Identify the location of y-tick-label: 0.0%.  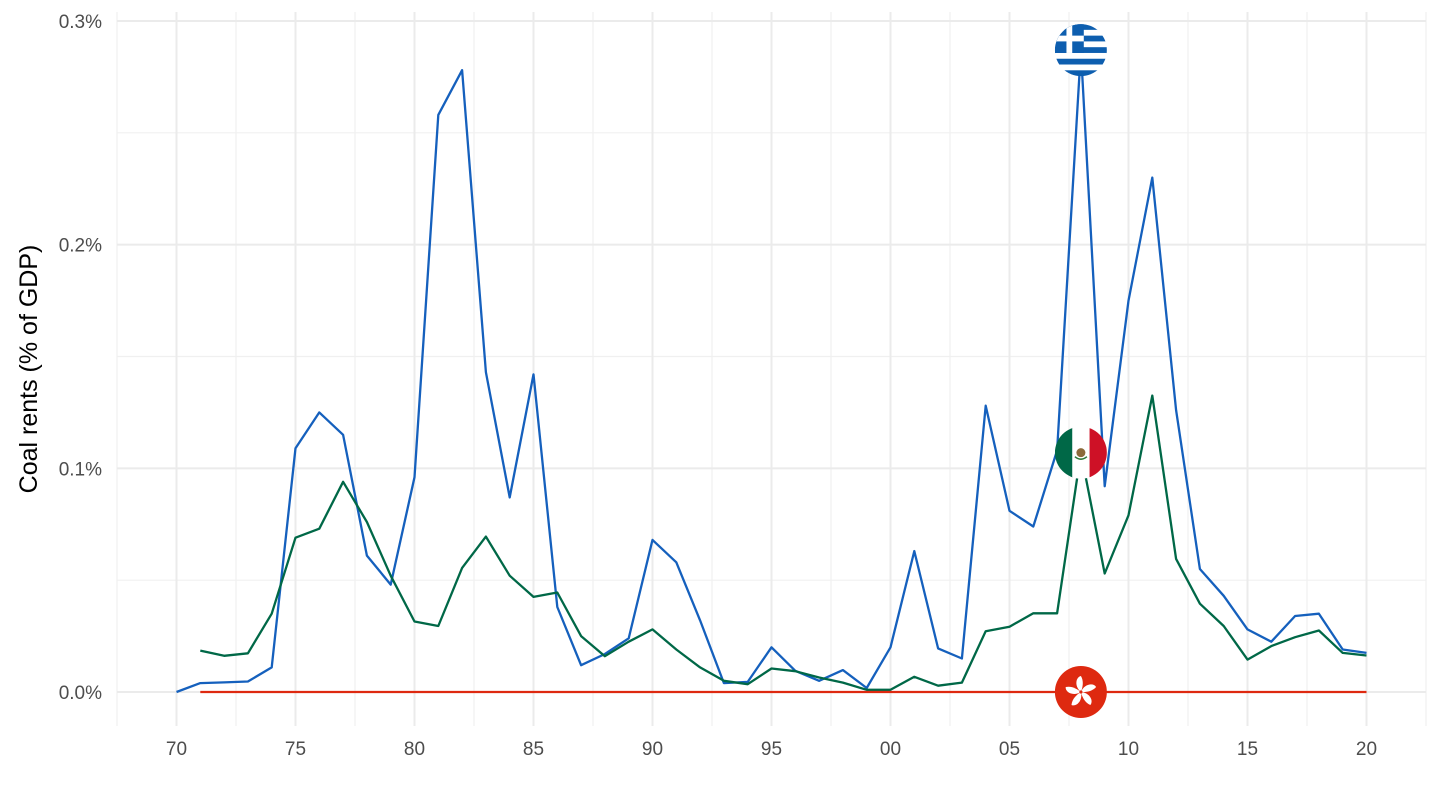
(80, 693).